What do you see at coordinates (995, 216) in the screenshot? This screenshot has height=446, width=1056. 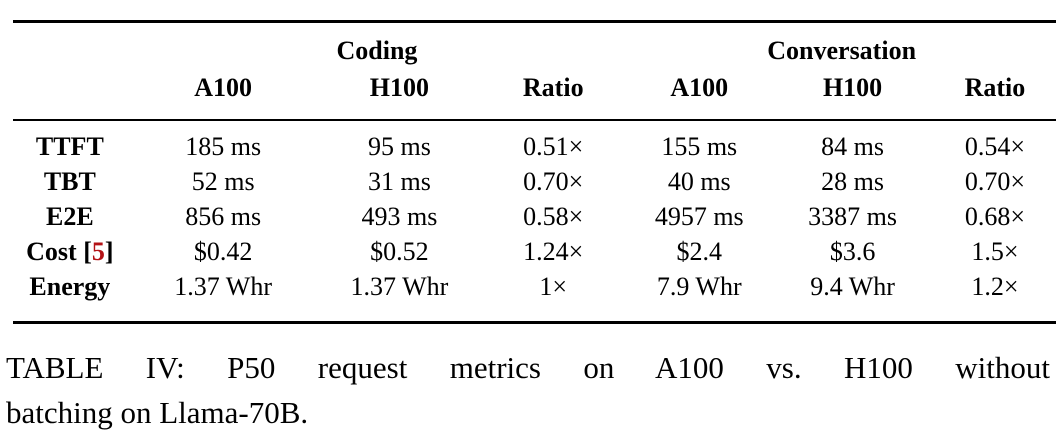 I see `cell-e2e-conversation-ratio: 0.68×` at bounding box center [995, 216].